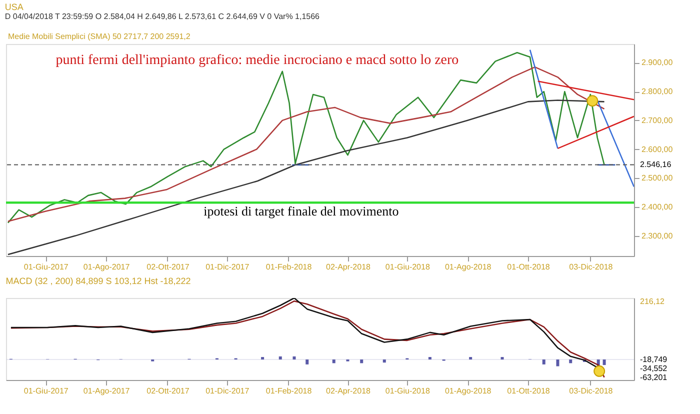 The width and height of the screenshot is (700, 414). What do you see at coordinates (654, 359) in the screenshot?
I see `text: -18,749` at bounding box center [654, 359].